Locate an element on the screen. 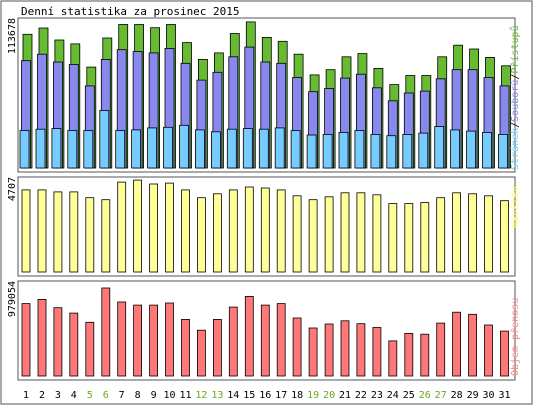 The image size is (533, 410). kbytes-legend: Objem přenosu is located at coordinates (515, 337).